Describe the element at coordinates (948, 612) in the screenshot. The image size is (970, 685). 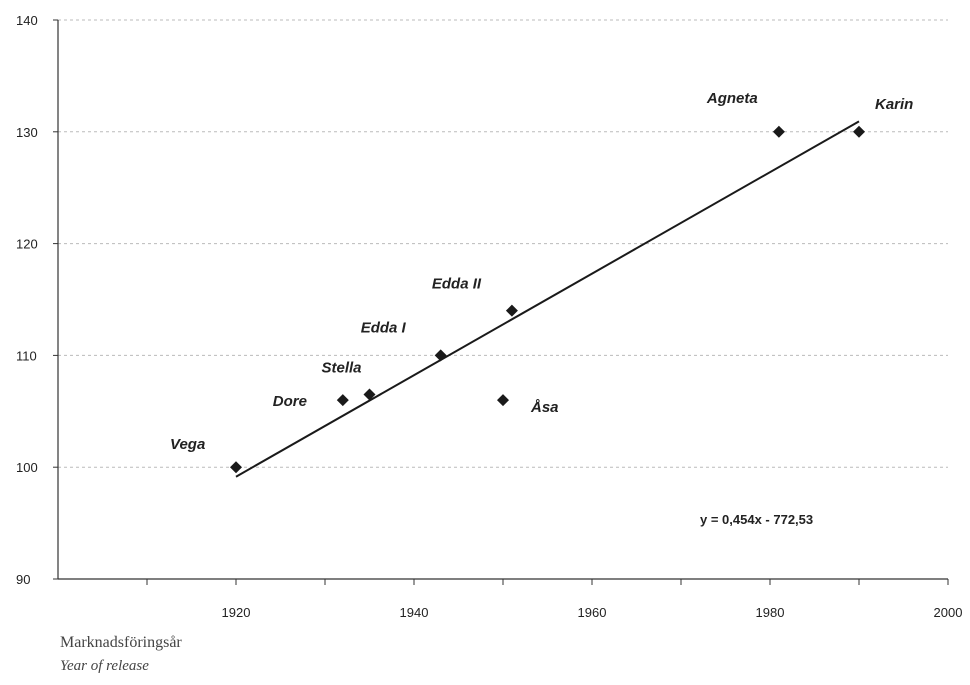
I see `x-tick-label: 2000` at that location.